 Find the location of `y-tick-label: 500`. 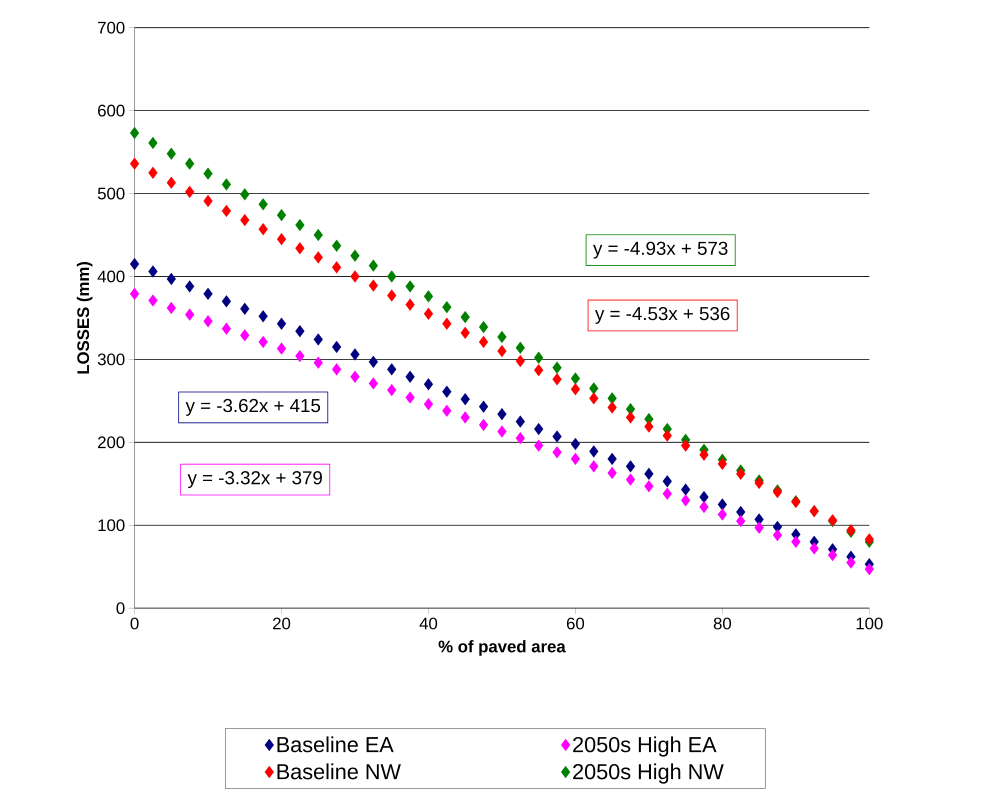

y-tick-label: 500 is located at coordinates (111, 194).